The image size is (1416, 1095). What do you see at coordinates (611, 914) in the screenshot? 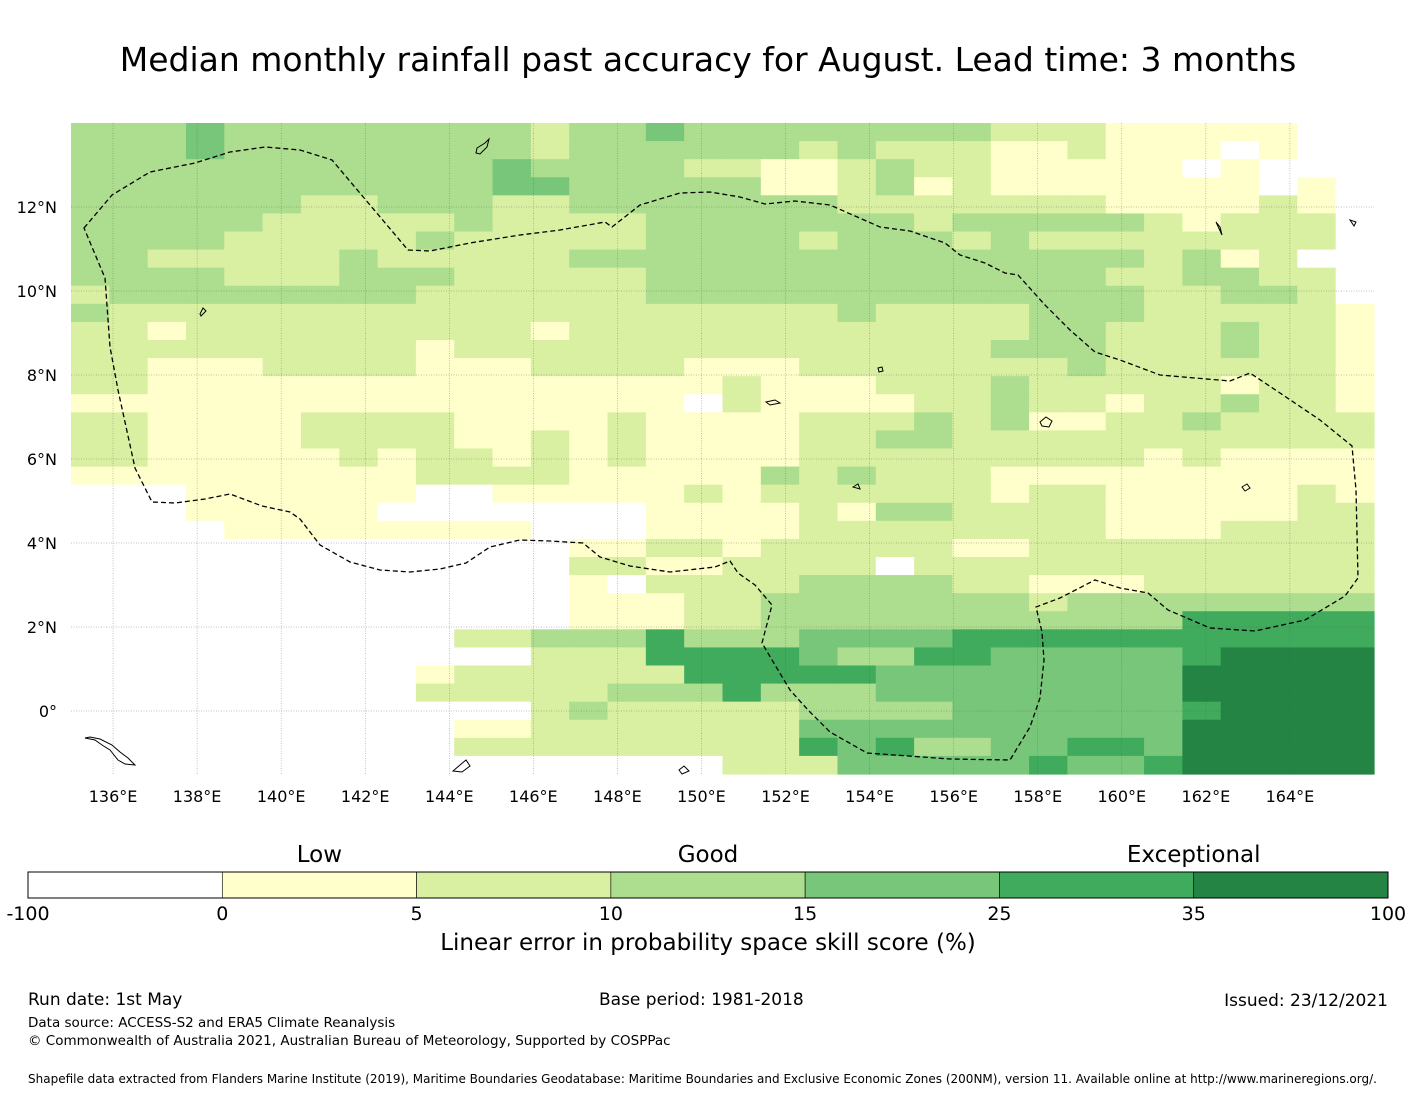
I see `colorbar-tick-label: 10` at bounding box center [611, 914].